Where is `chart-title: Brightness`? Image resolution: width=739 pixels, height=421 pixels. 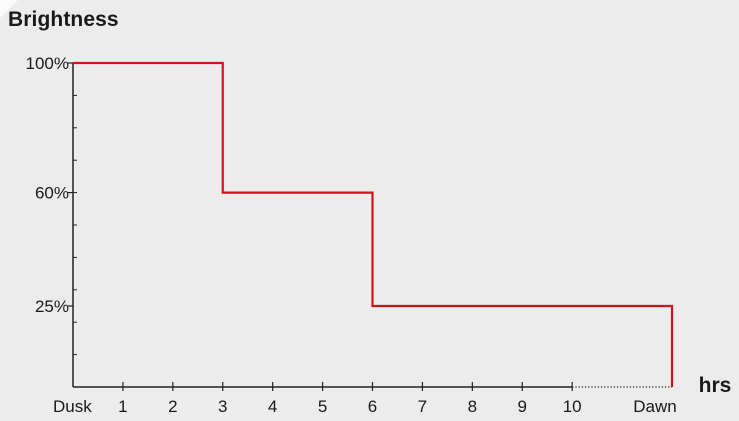 chart-title: Brightness is located at coordinates (63, 19).